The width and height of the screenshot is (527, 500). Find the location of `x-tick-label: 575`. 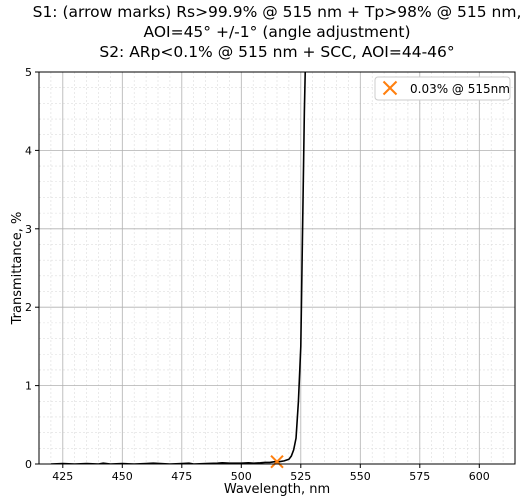

x-tick-label: 575 is located at coordinates (419, 476).